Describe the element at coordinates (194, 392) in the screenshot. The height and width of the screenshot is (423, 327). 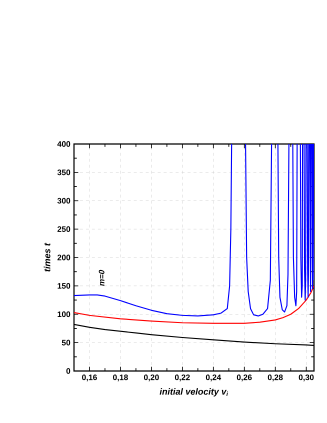
I see `x-axis-title: initial velocity v$_{i}$` at that location.